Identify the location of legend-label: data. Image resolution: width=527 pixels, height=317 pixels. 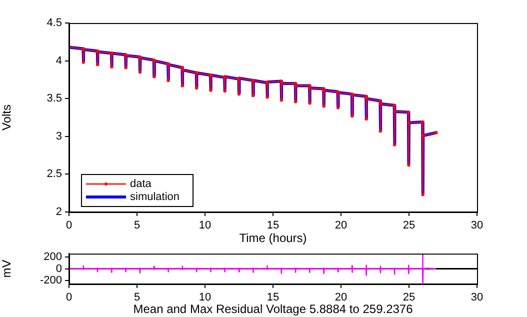
(141, 184).